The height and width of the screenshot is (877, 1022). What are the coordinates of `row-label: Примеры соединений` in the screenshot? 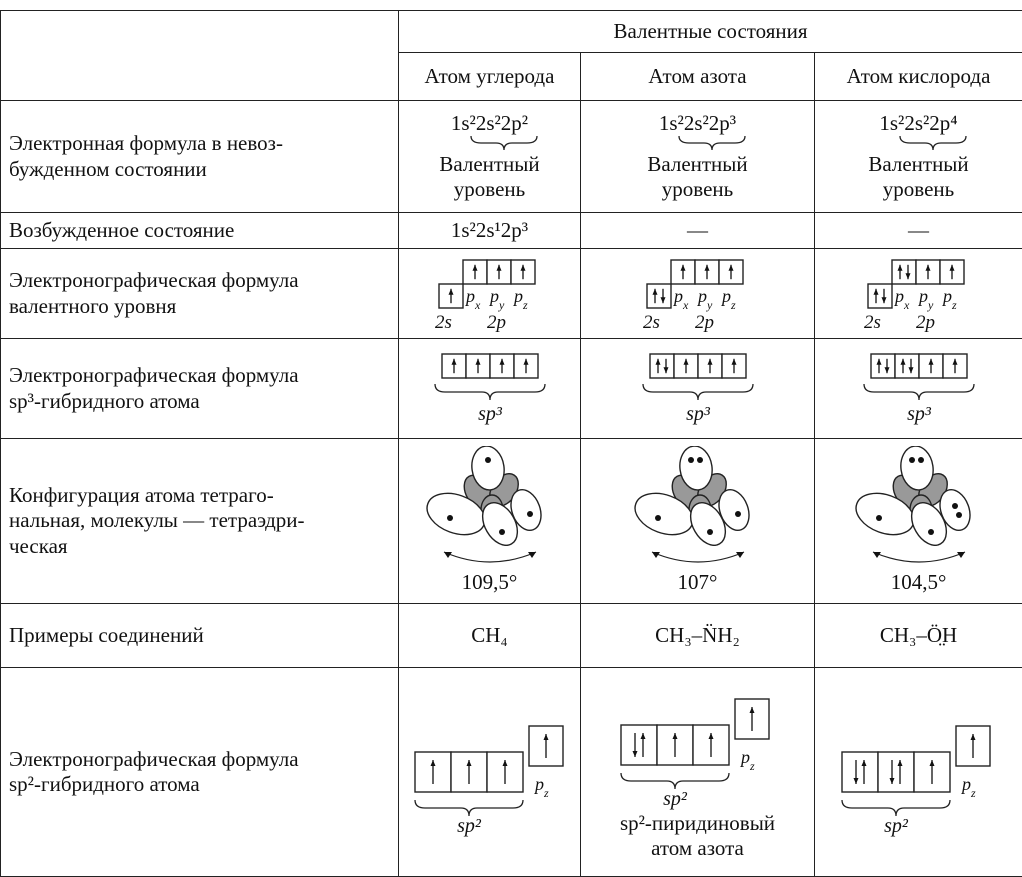 It's located at (200, 636).